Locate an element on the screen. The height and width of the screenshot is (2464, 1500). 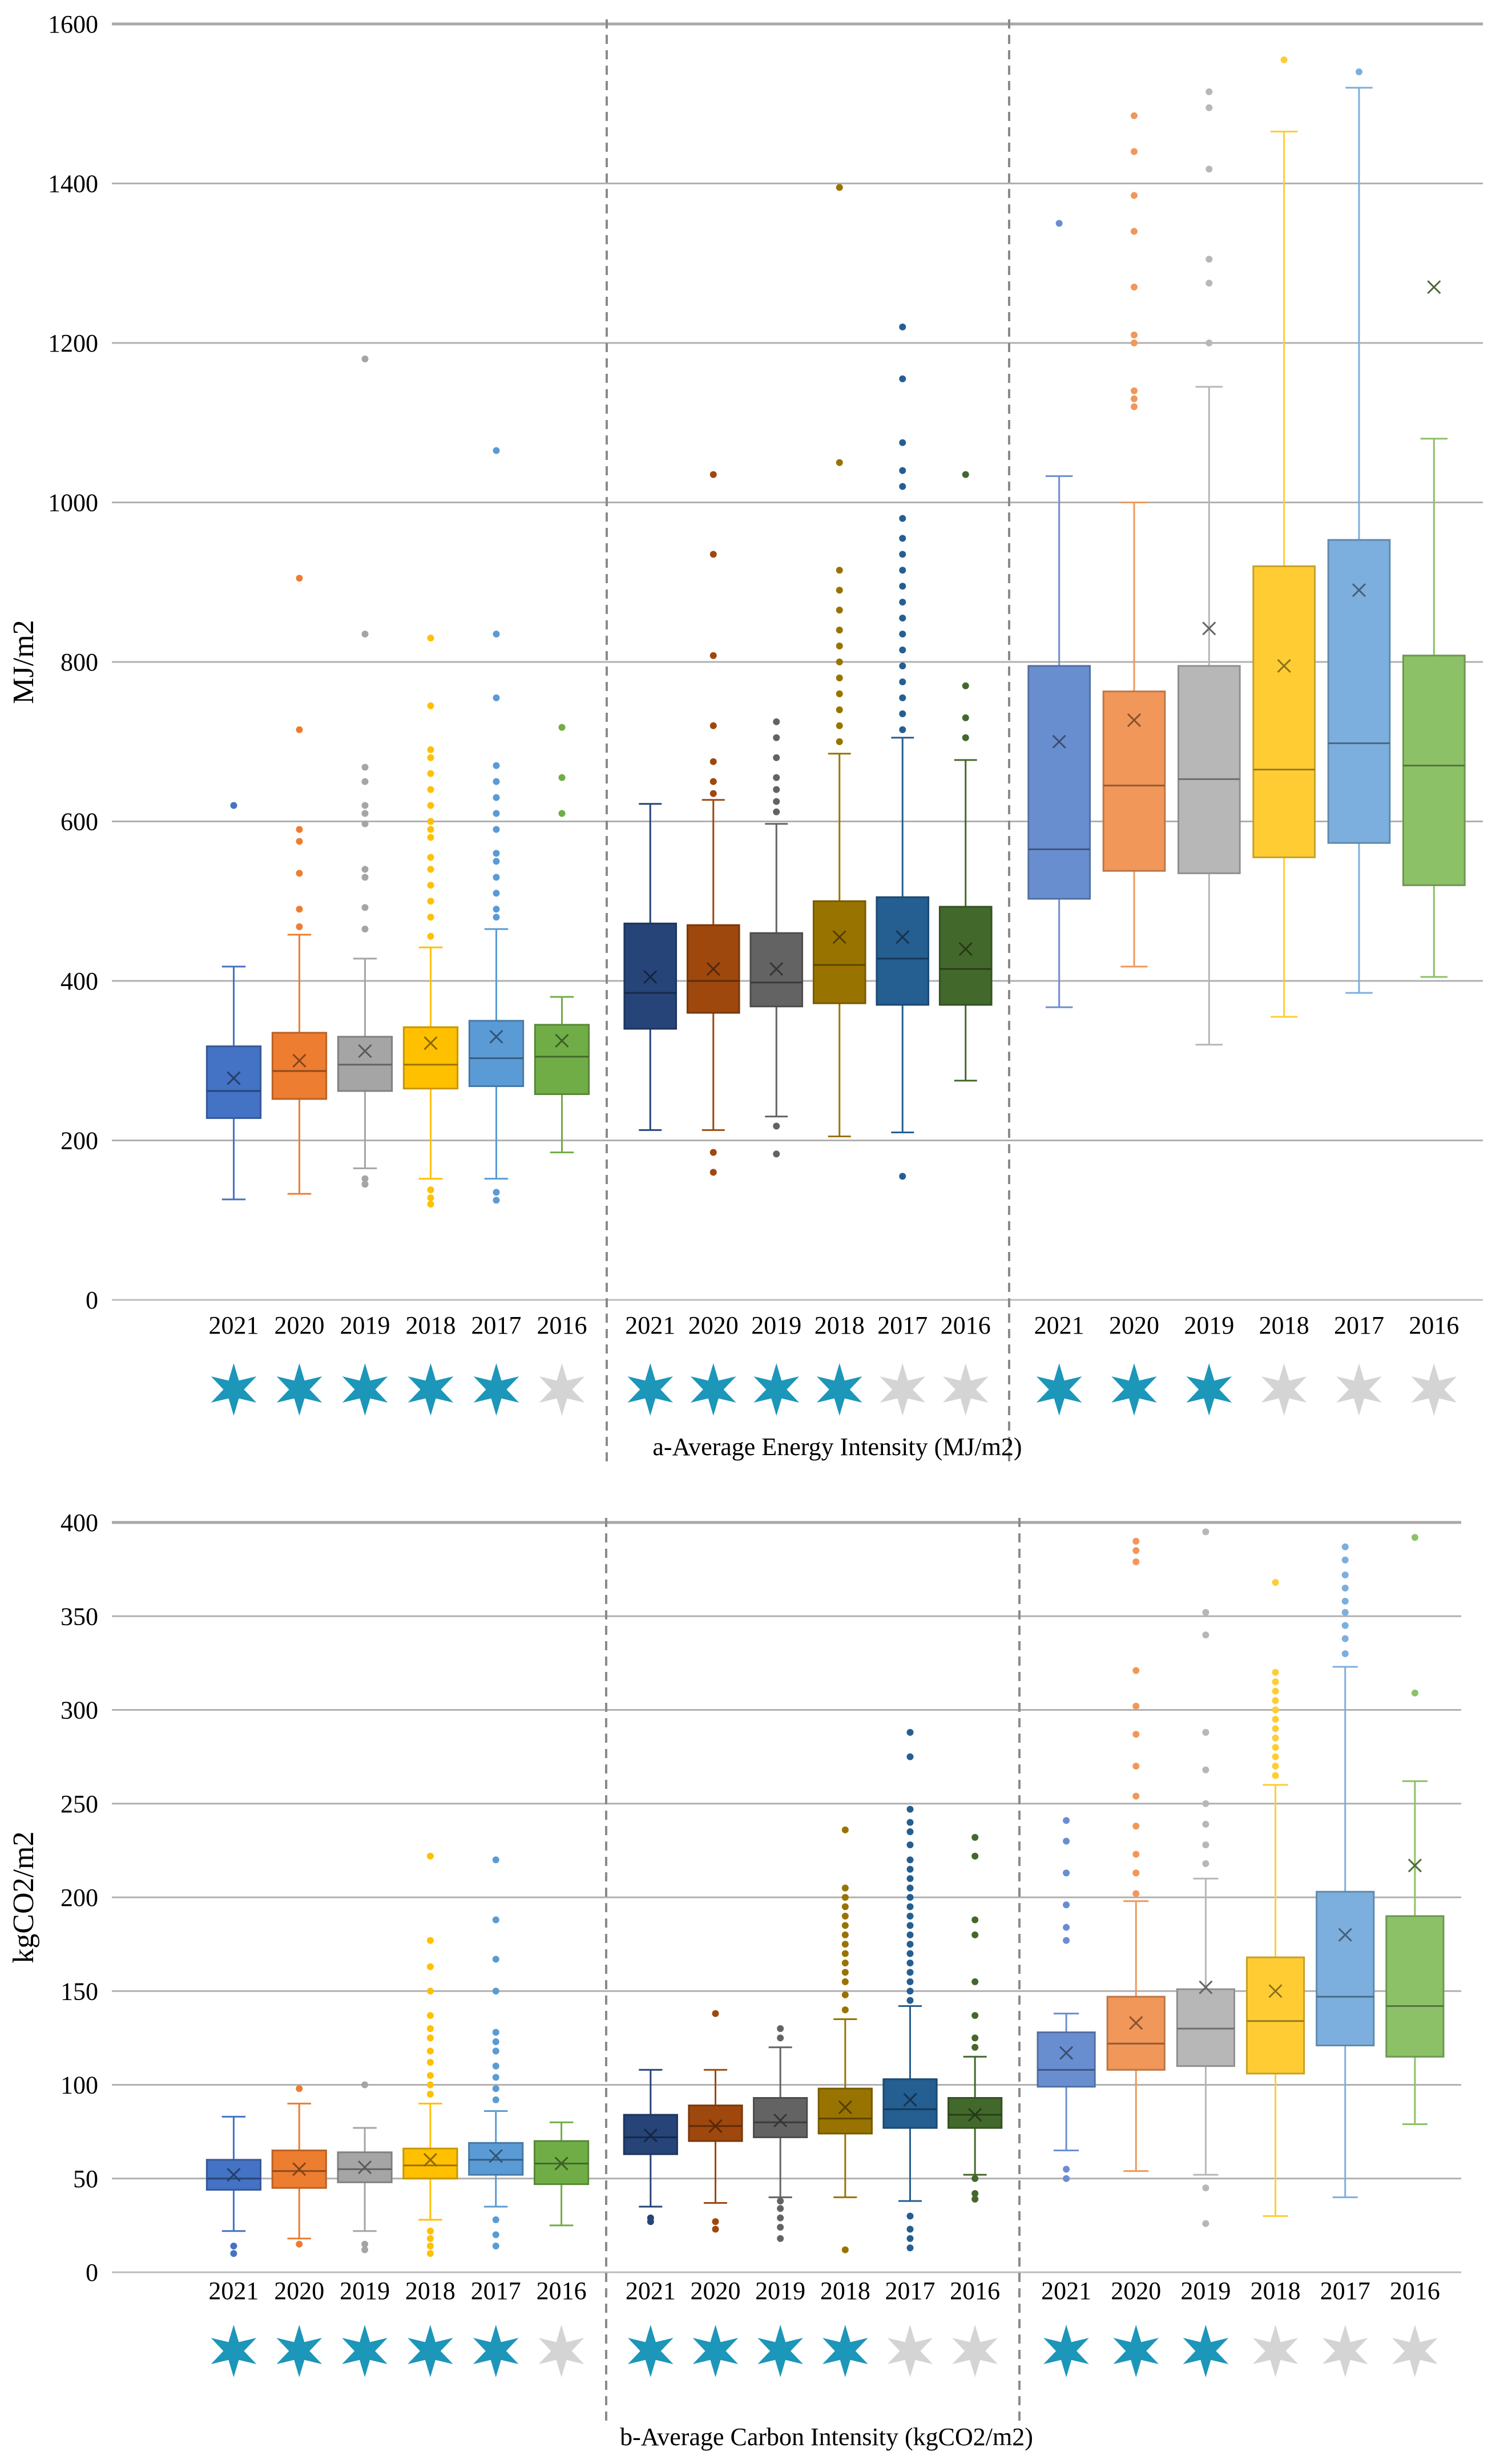
y-tick-label: 800 is located at coordinates (79, 662).